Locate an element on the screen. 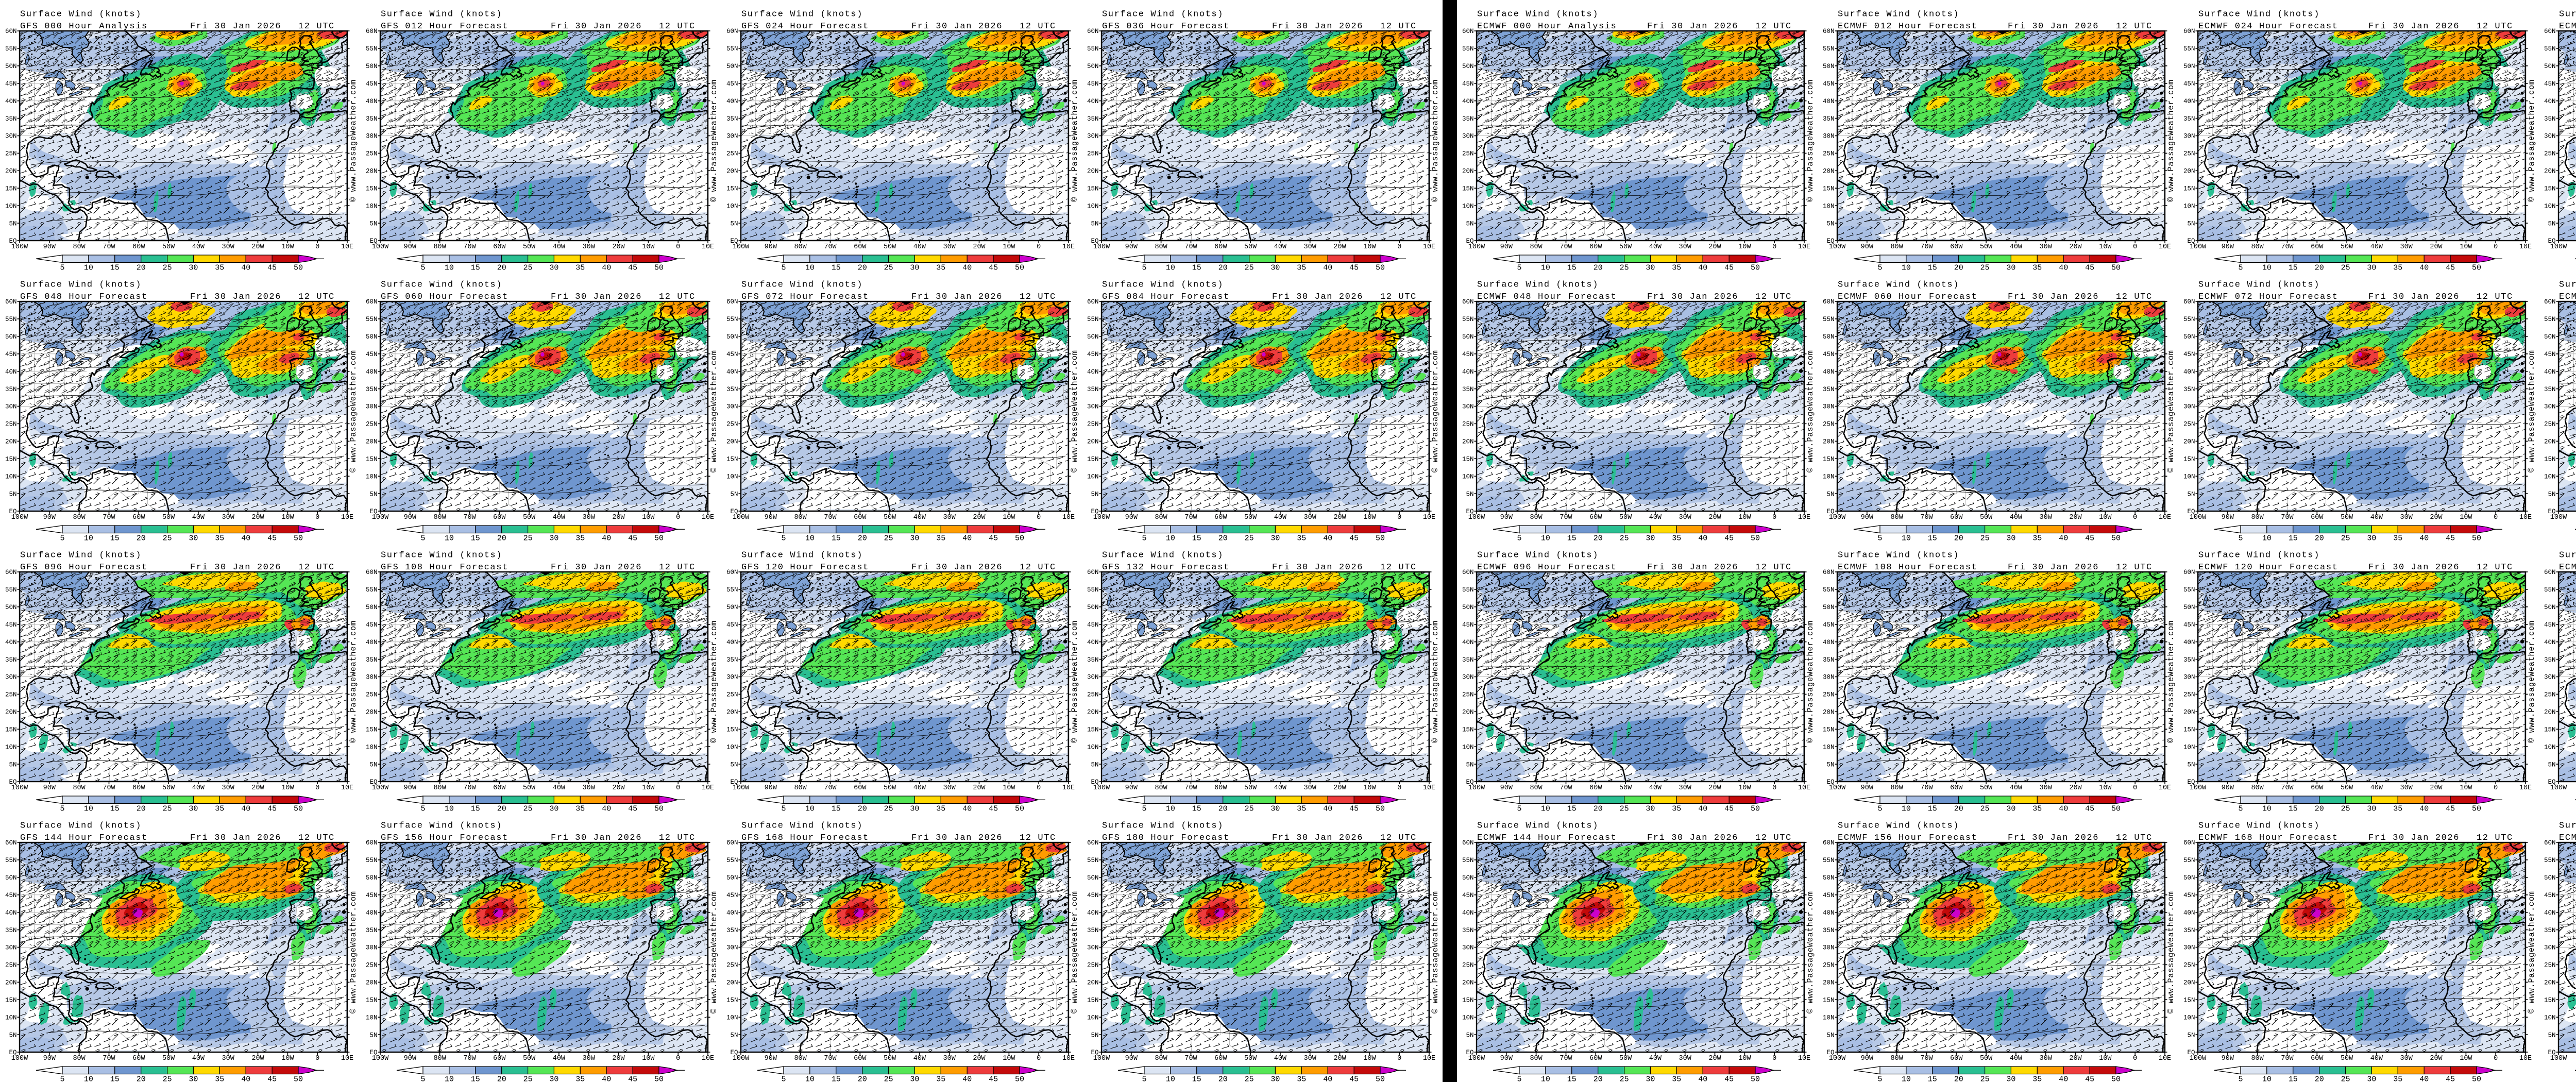  svg-text: ECMWF 060 Hour Forecast is located at coordinates (1907, 297).